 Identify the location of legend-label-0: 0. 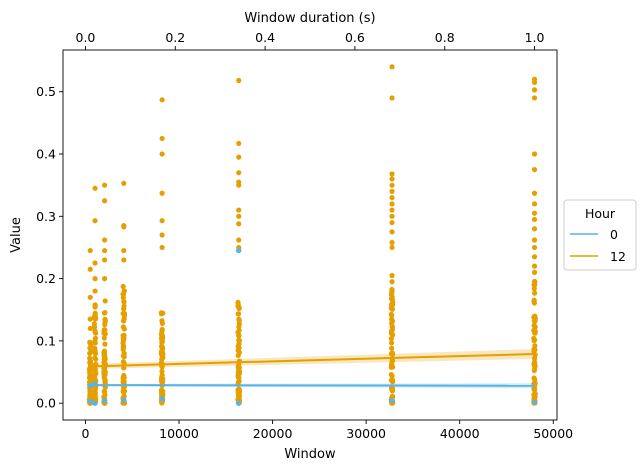
(614, 234).